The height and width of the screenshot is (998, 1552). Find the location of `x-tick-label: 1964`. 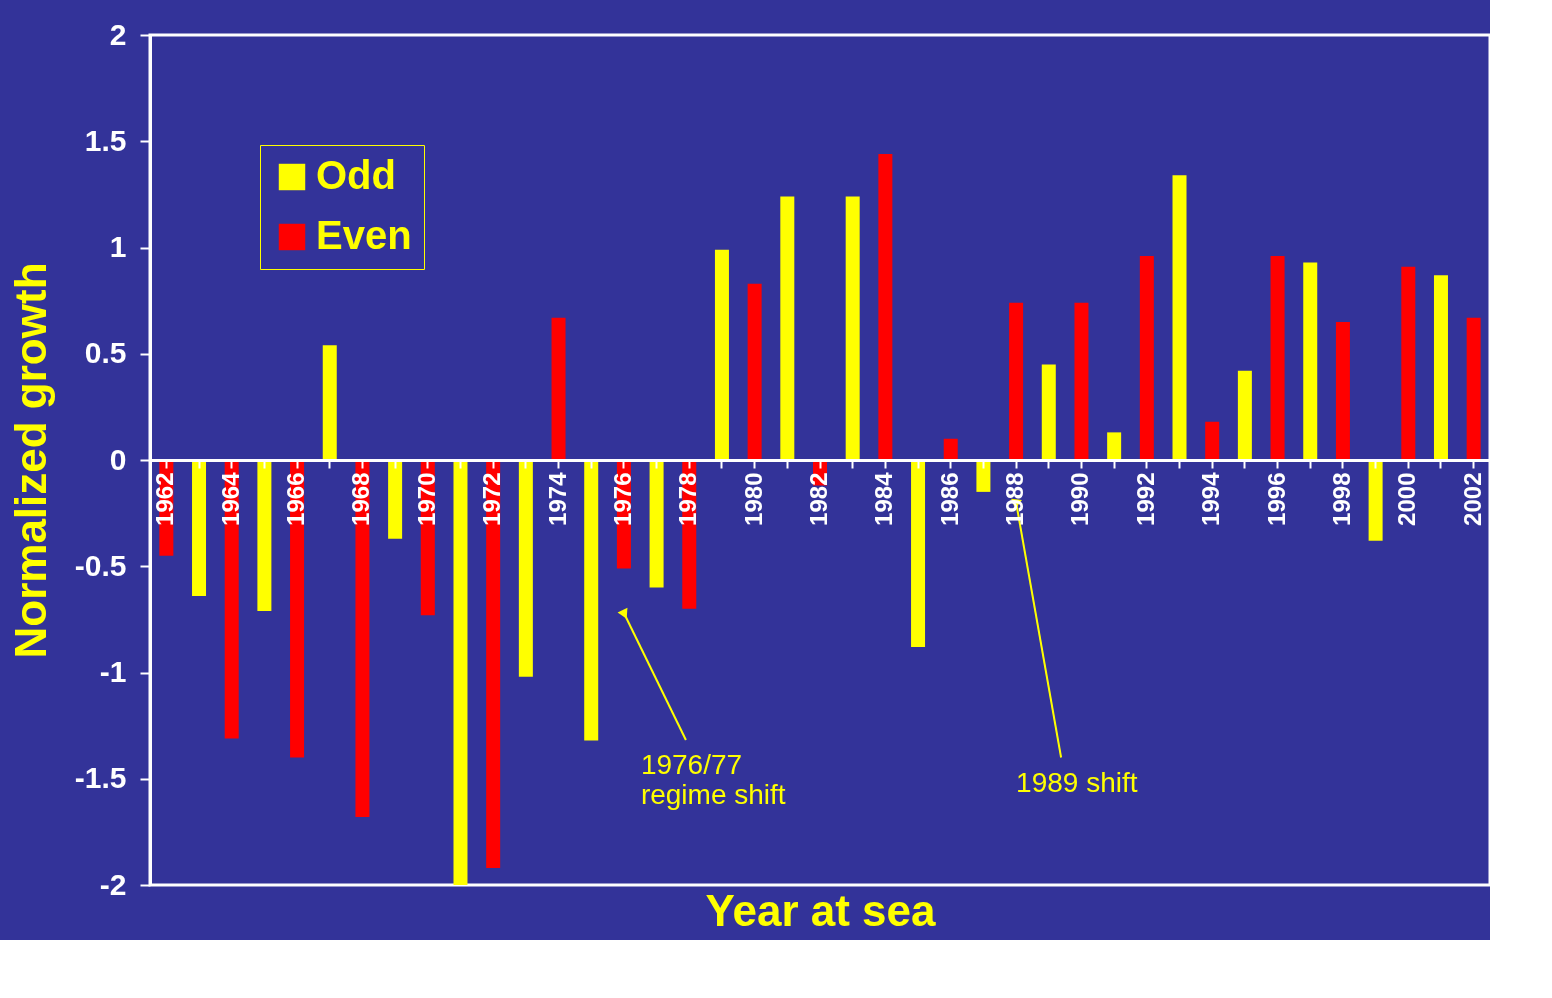

x-tick-label: 1964 is located at coordinates (230, 498).